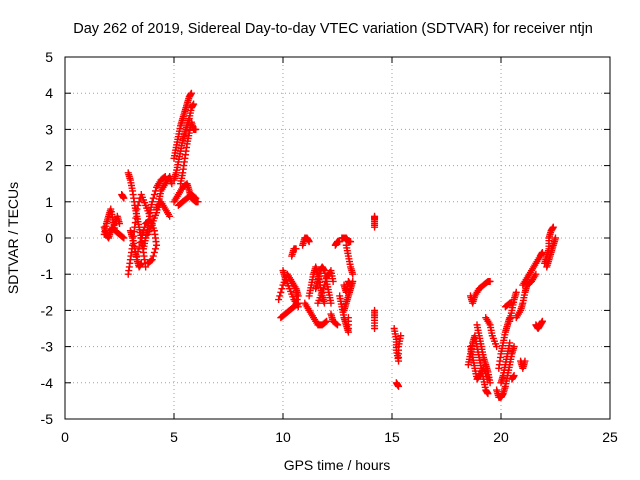 The height and width of the screenshot is (480, 640). Describe the element at coordinates (65, 437) in the screenshot. I see `x-tick-label: 0` at that location.